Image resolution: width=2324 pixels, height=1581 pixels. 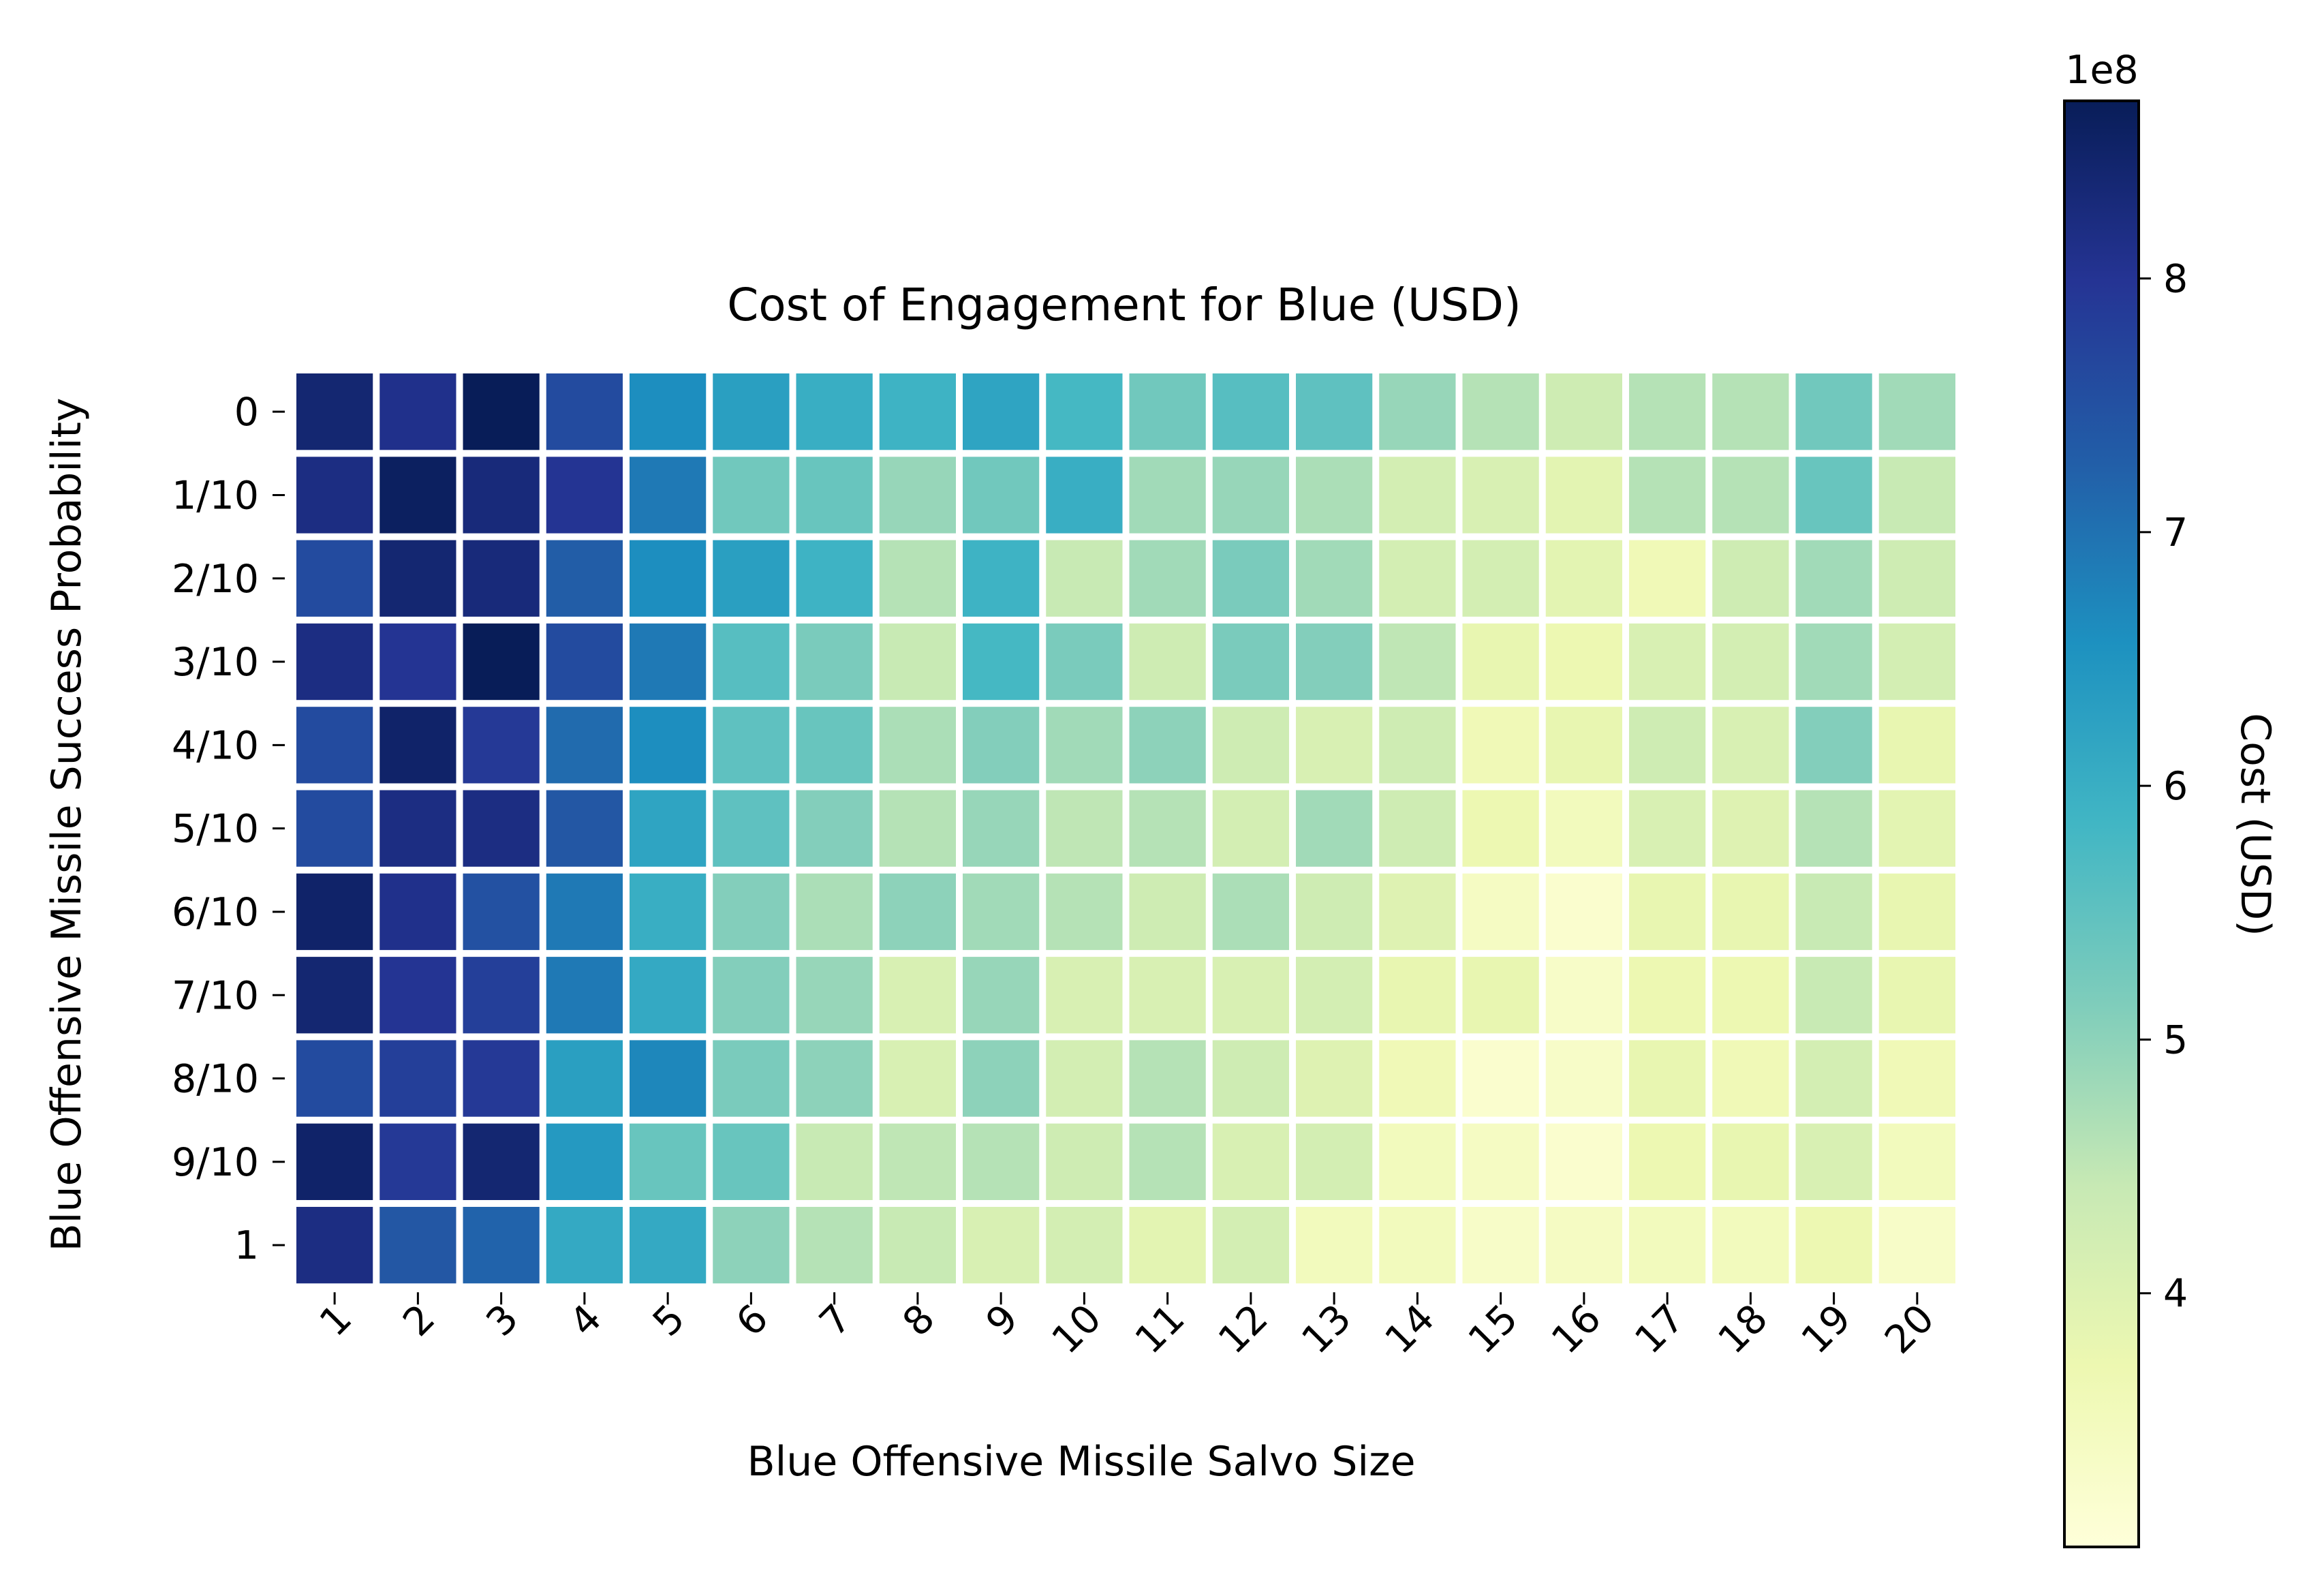 What do you see at coordinates (1244, 1329) in the screenshot?
I see `x-tick-label: 12` at bounding box center [1244, 1329].